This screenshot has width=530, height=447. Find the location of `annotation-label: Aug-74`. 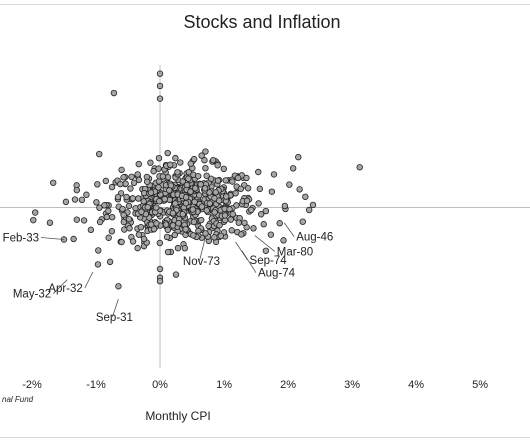

annotation-label: Aug-74 is located at coordinates (277, 274).